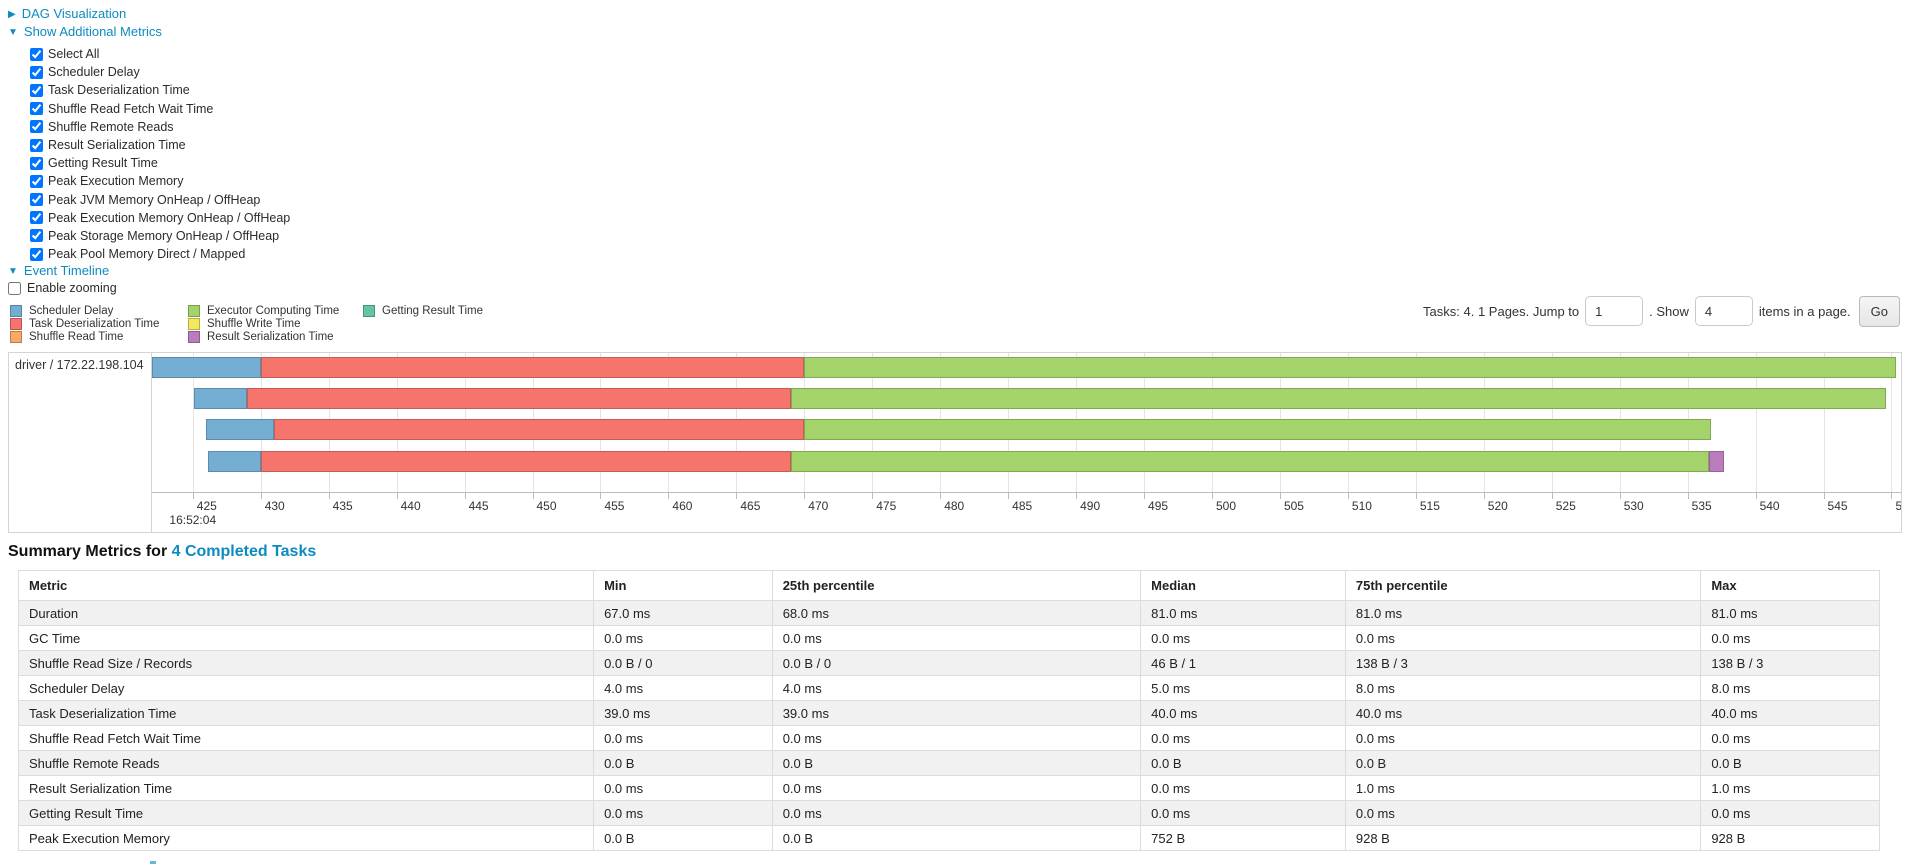  What do you see at coordinates (206, 506) in the screenshot?
I see `axis-tick-label: 425` at bounding box center [206, 506].